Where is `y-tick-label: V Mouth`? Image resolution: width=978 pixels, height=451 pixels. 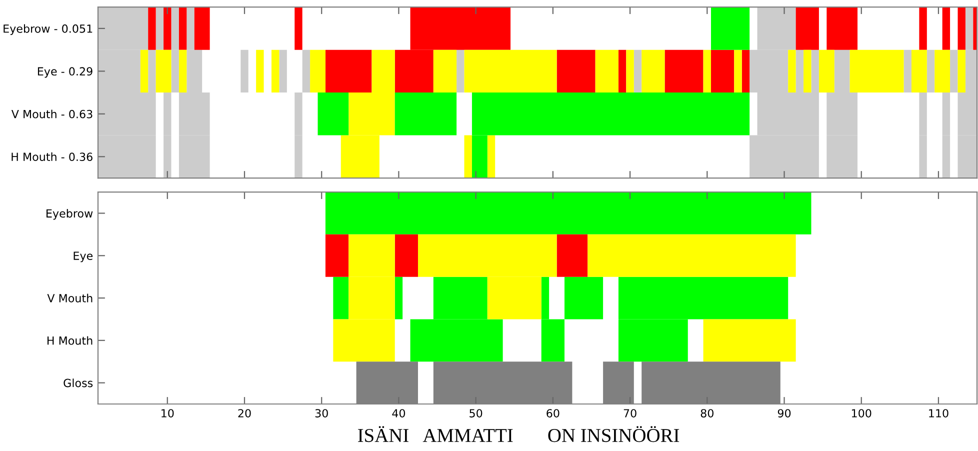
y-tick-label: V Mouth is located at coordinates (69, 298).